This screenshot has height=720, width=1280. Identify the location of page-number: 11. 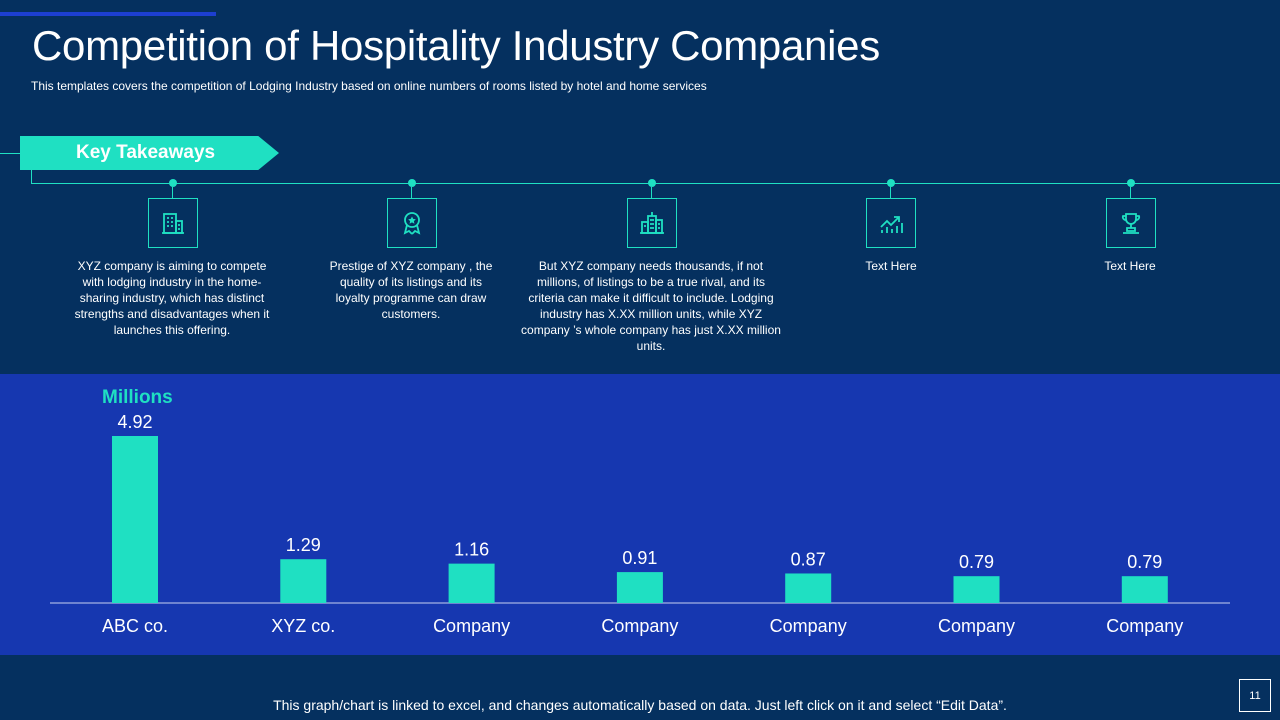
(1255, 695).